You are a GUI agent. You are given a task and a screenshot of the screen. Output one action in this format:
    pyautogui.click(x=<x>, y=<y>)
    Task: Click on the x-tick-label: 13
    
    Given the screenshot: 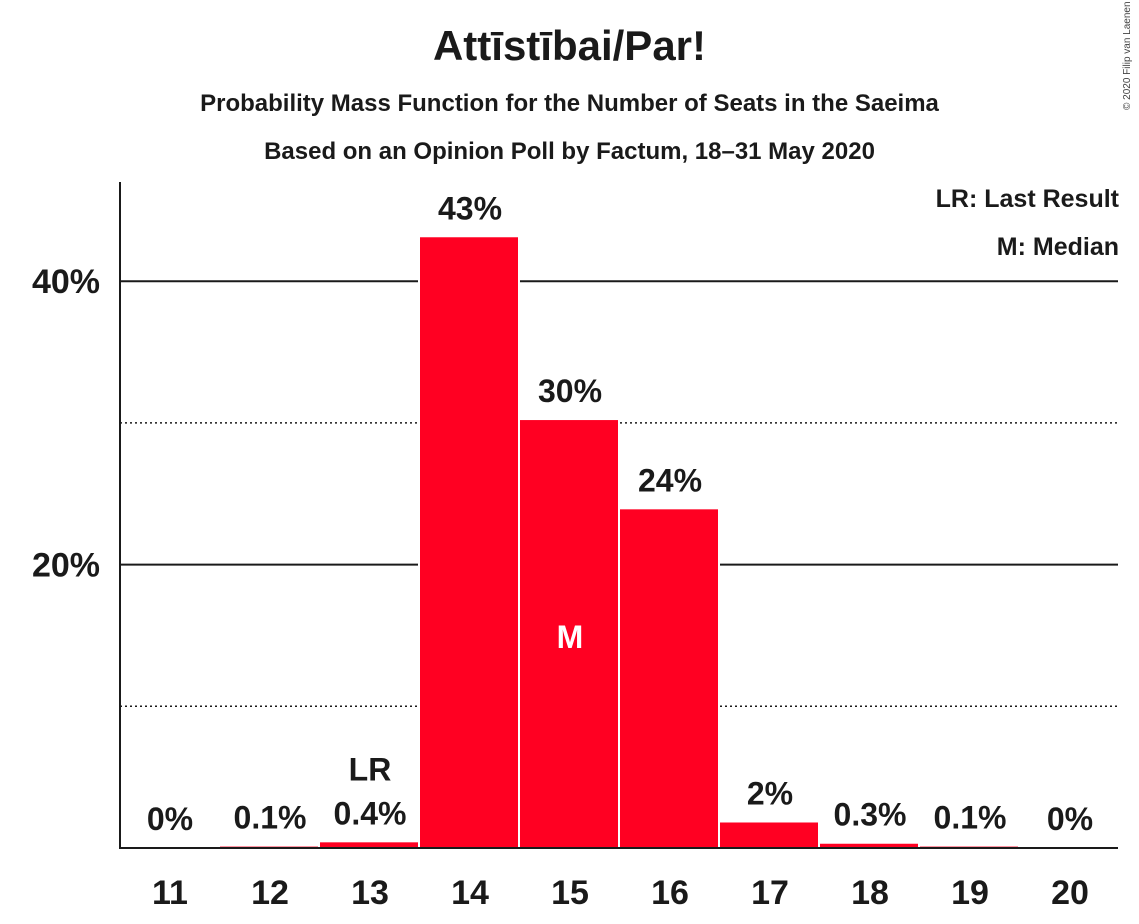 What is the action you would take?
    pyautogui.click(x=370, y=893)
    